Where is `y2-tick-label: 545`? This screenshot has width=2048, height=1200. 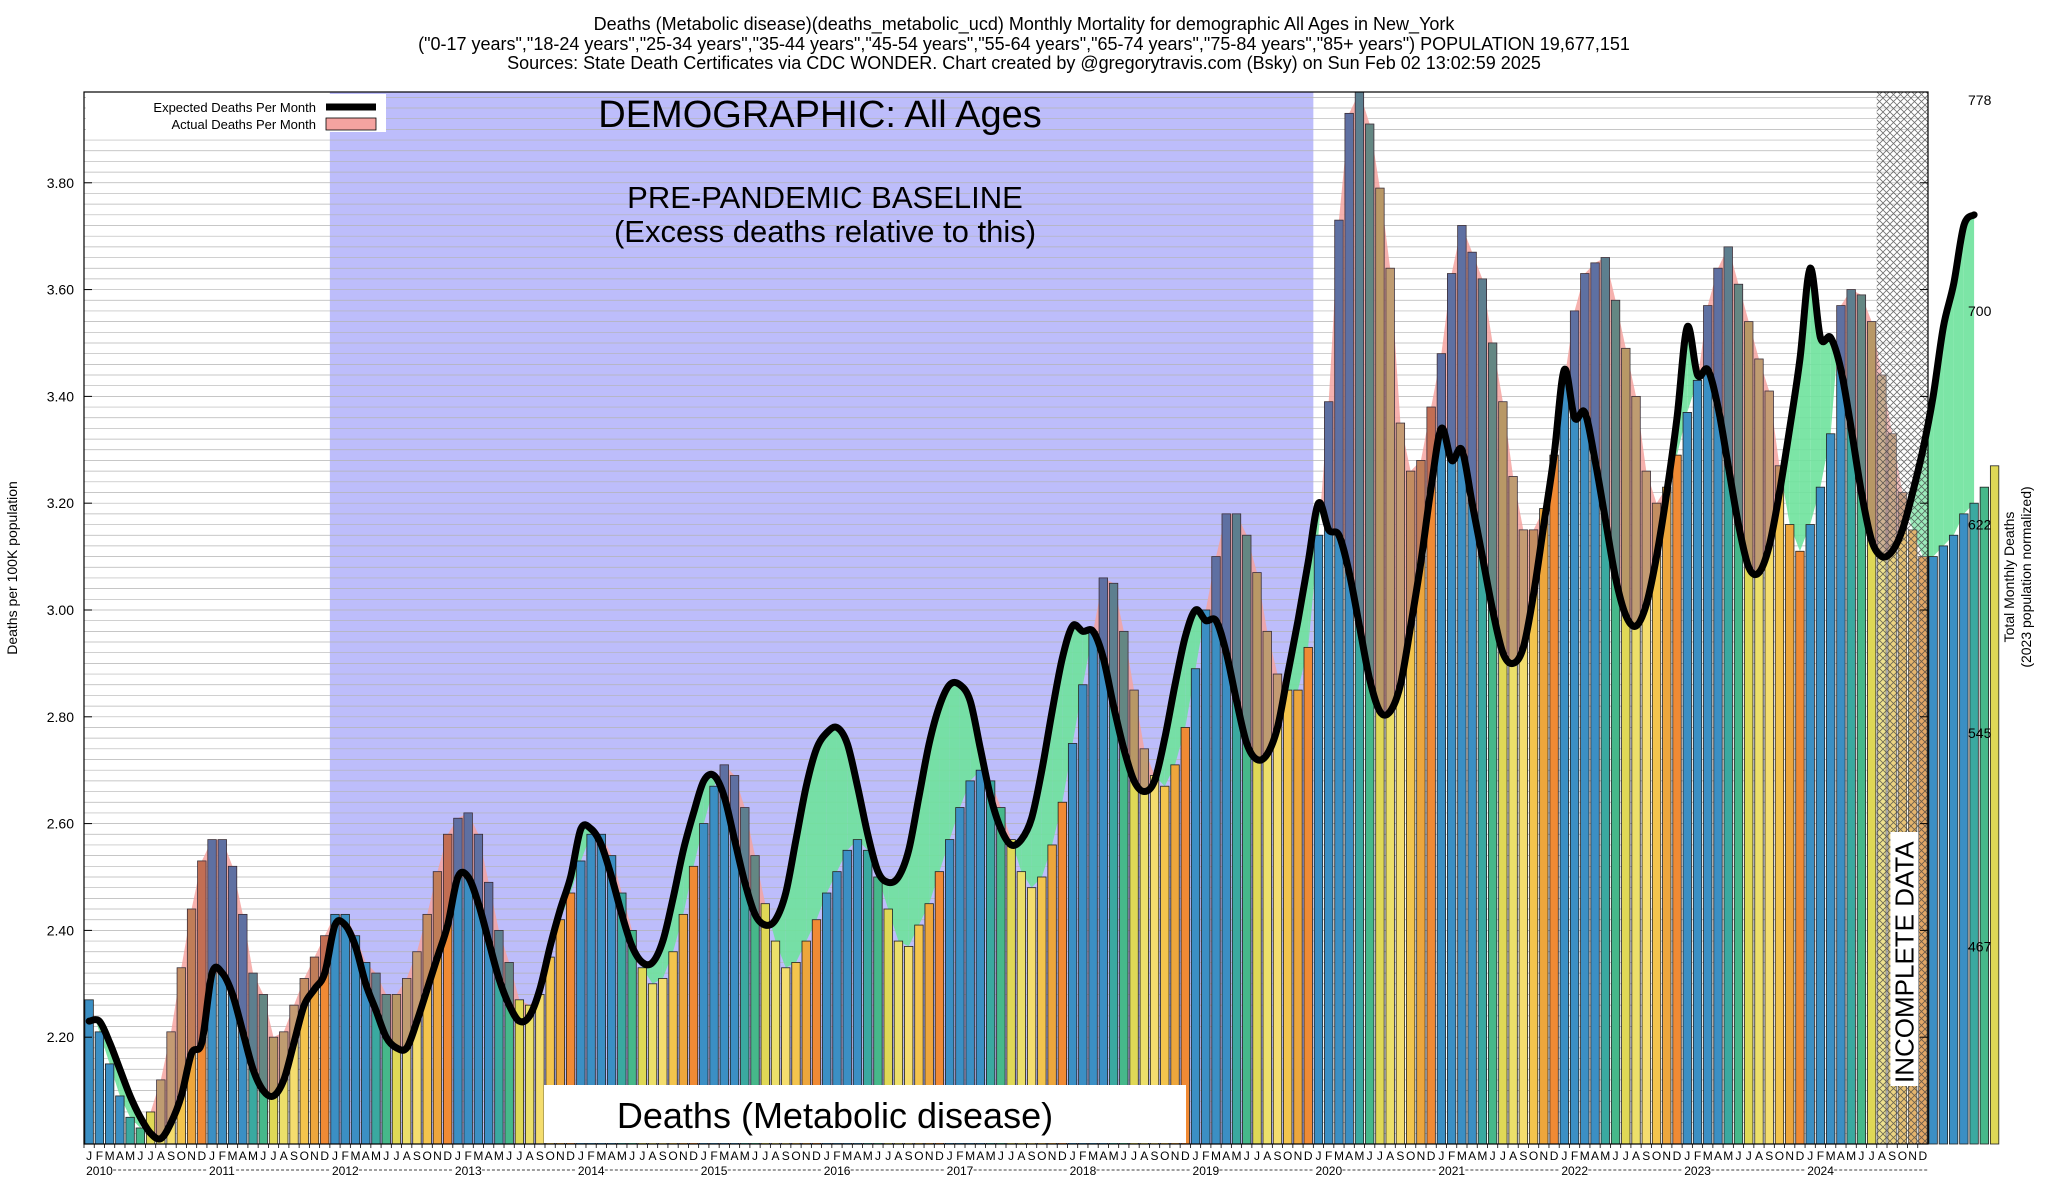 y2-tick-label: 545 is located at coordinates (1980, 733).